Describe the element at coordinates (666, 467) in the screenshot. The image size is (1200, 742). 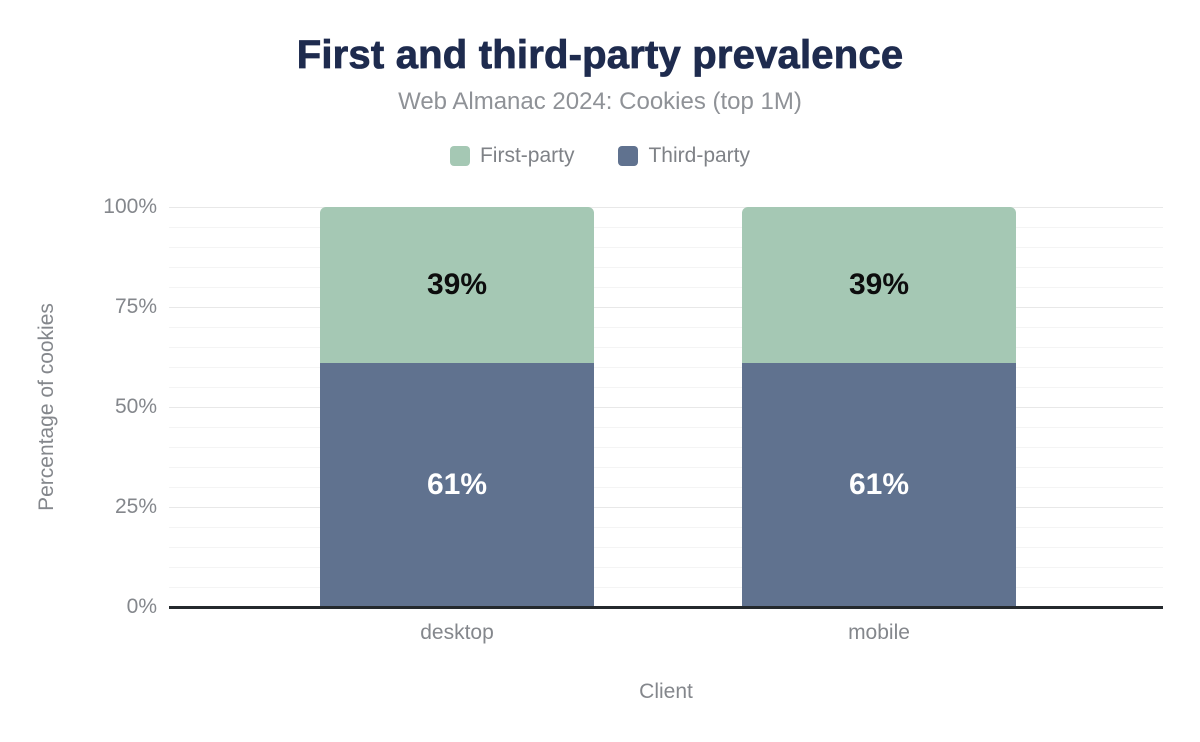
I see `gridline-35pct` at that location.